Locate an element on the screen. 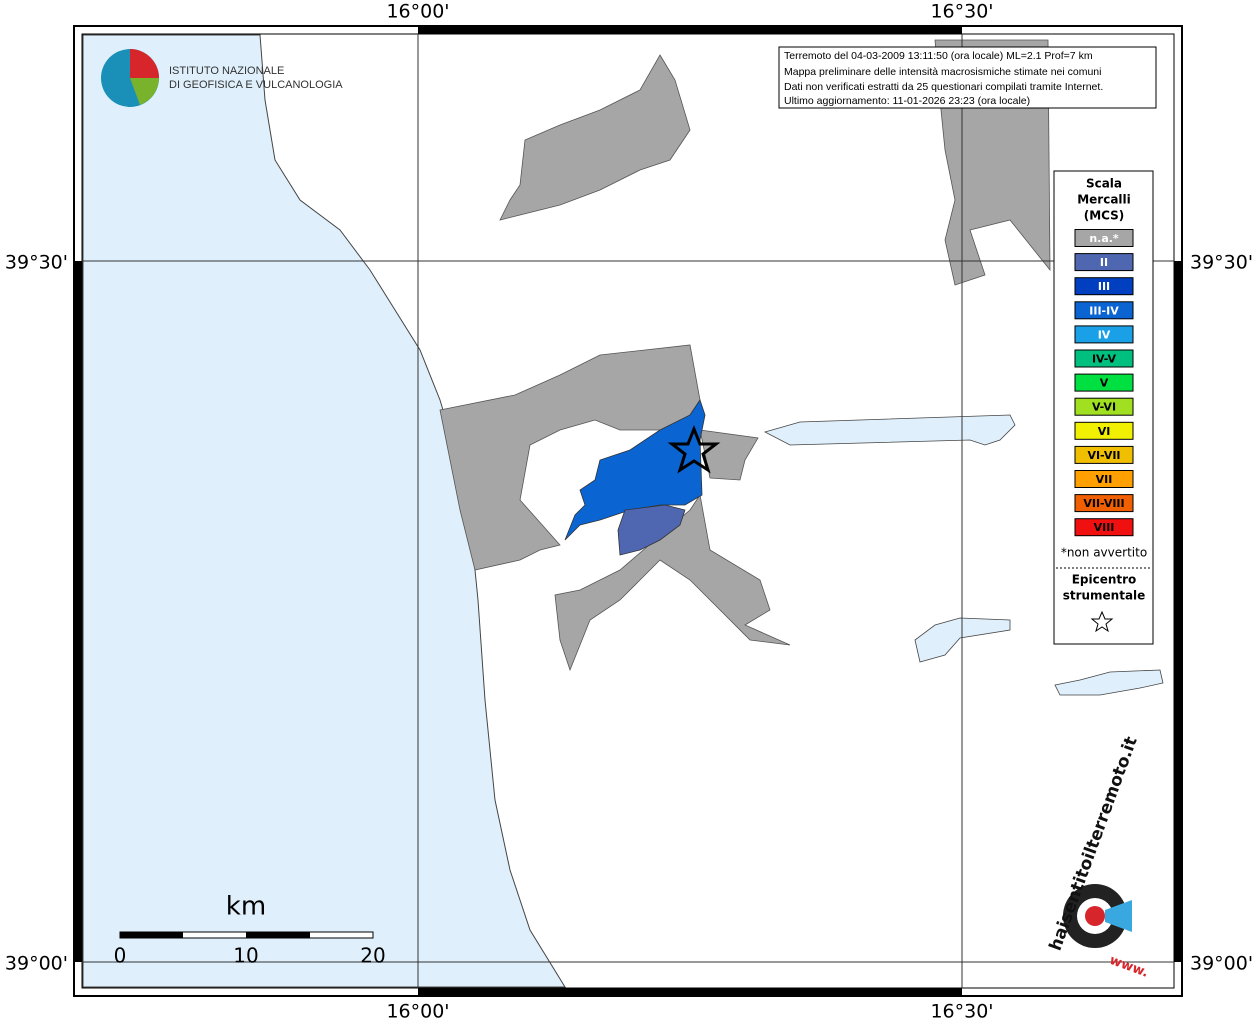 This screenshot has width=1256, height=1028. legend-epicenter: Epicentro is located at coordinates (1104, 580).